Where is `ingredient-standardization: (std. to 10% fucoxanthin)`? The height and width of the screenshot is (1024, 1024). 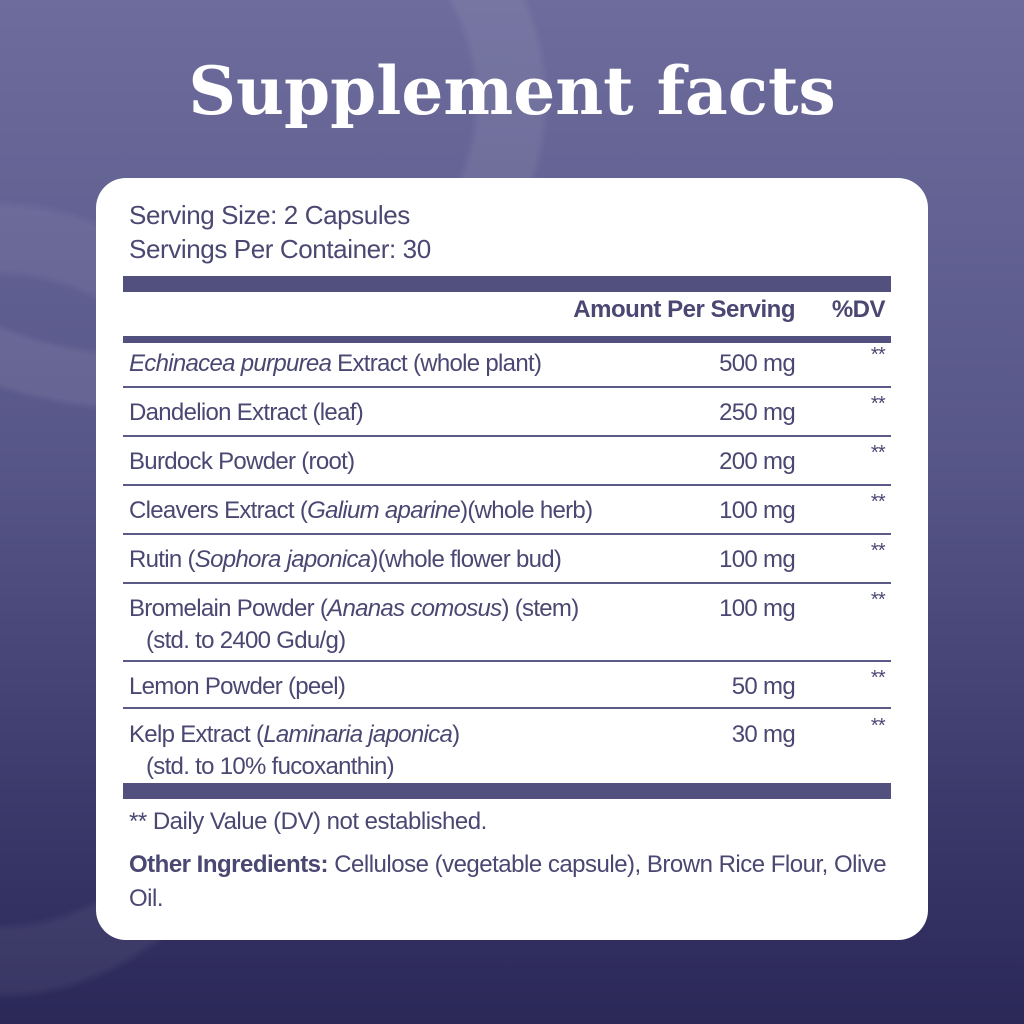 ingredient-standardization: (std. to 10% fucoxanthin) is located at coordinates (270, 766).